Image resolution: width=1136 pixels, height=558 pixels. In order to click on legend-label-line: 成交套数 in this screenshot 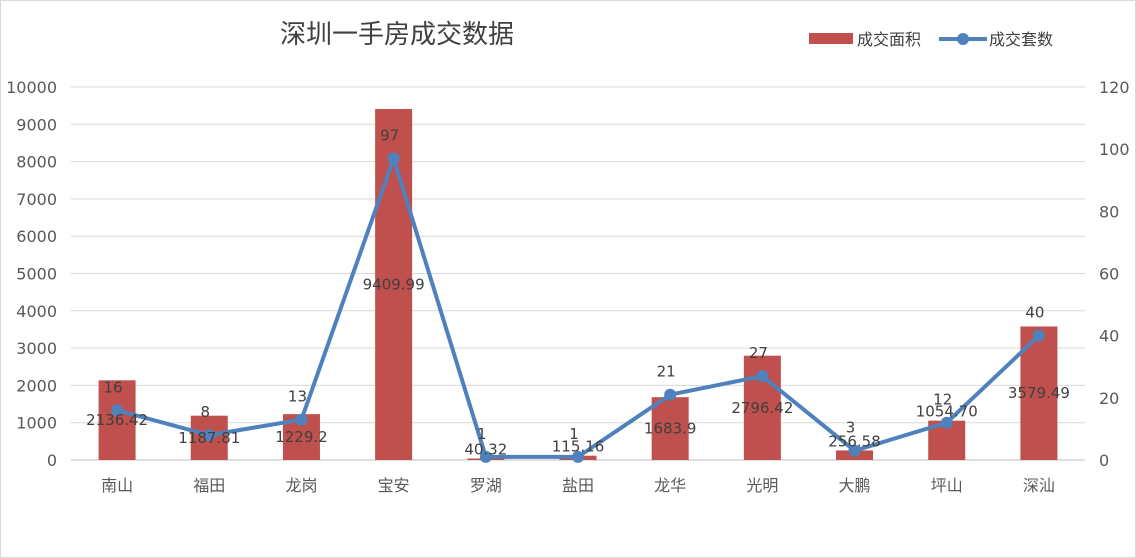, I will do `click(1021, 39)`.